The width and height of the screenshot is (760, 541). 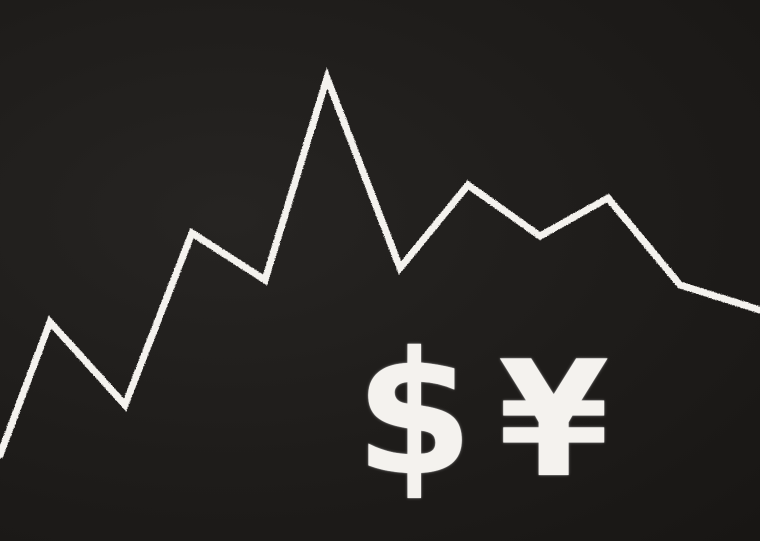 I want to click on yen-sign: ¥, so click(x=554, y=419).